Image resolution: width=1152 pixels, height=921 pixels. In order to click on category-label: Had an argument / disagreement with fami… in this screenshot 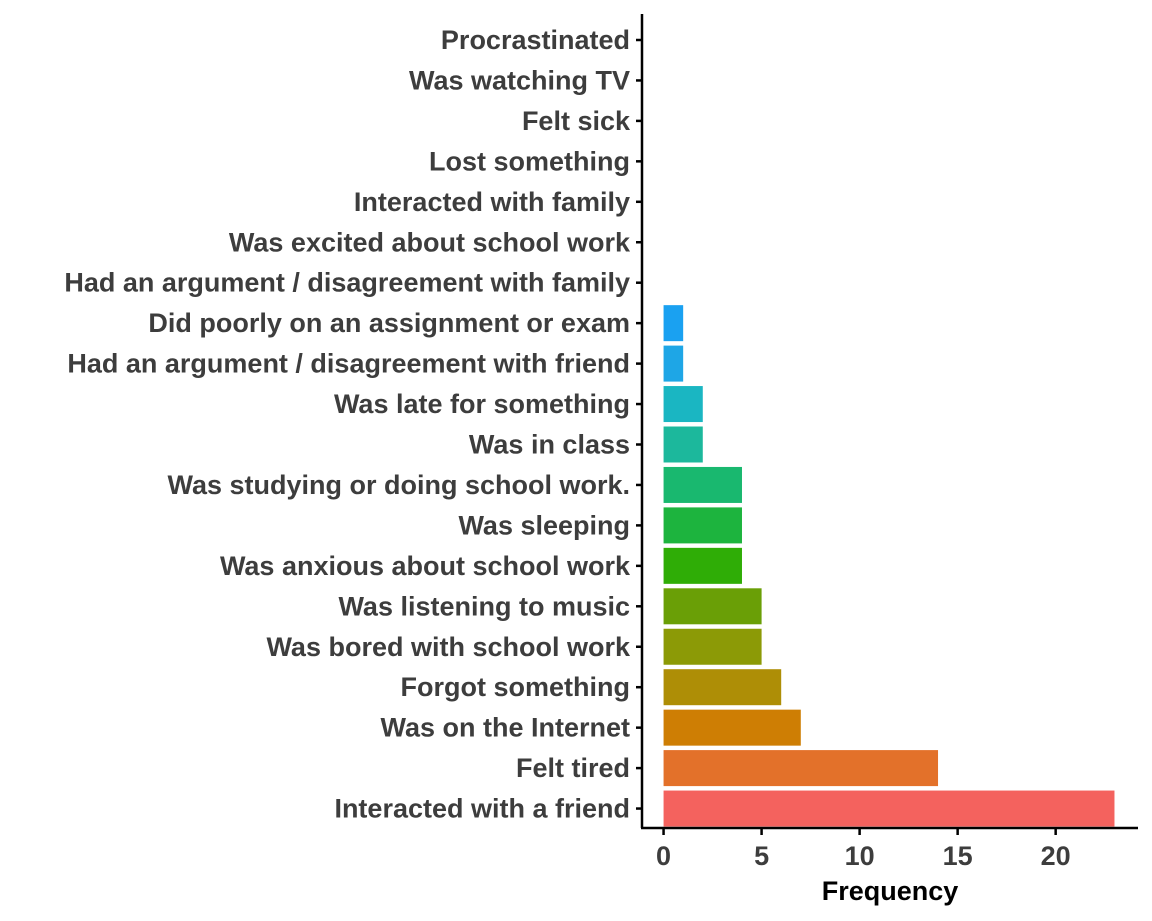, I will do `click(347, 283)`.